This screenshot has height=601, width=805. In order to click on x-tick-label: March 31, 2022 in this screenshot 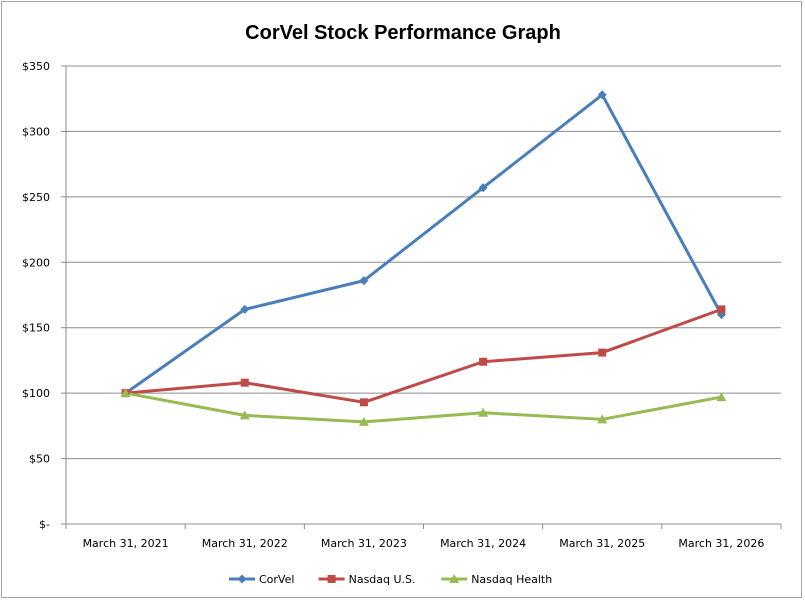, I will do `click(245, 543)`.